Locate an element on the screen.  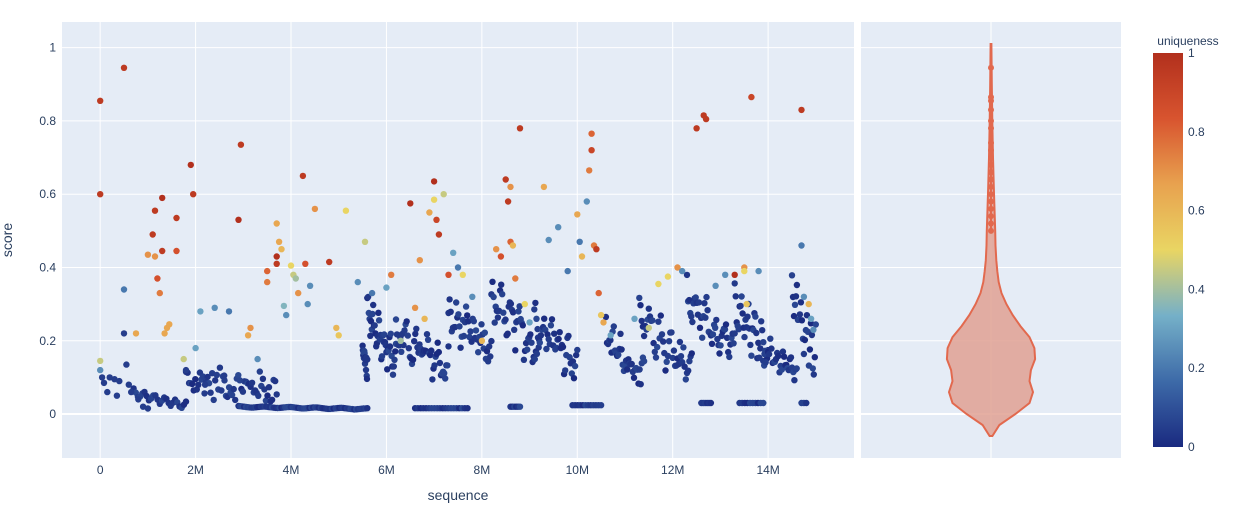
y-tick-label: 0.2 is located at coordinates (47, 341).